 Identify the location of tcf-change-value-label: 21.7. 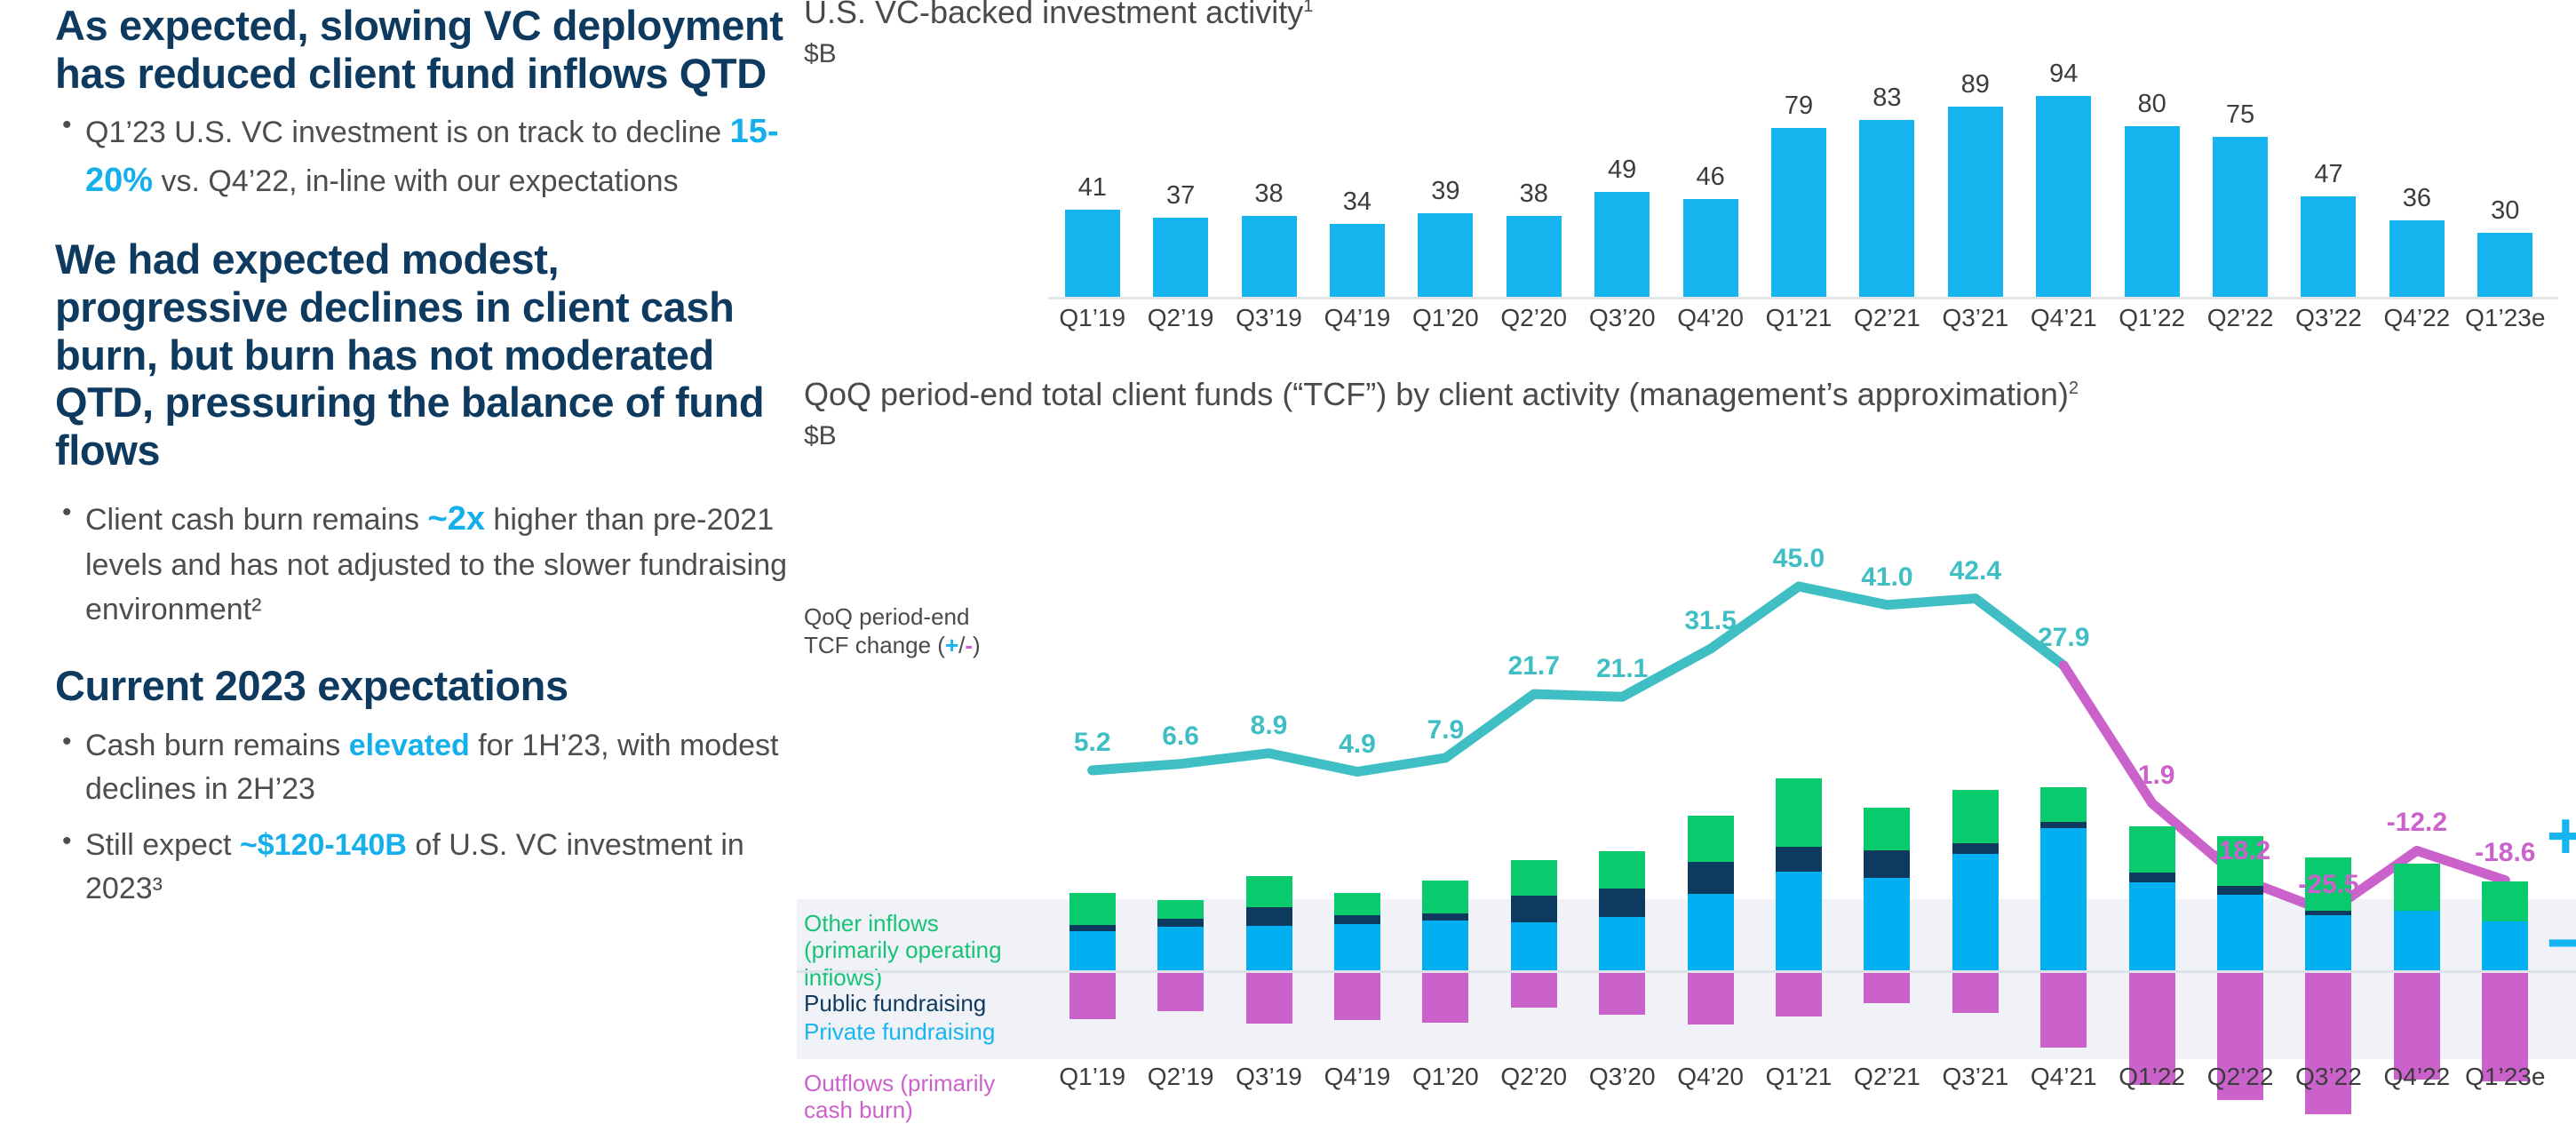
(1533, 666).